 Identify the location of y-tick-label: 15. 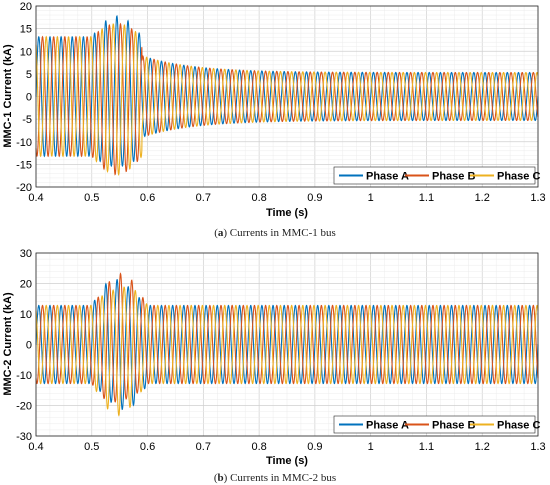
(26, 30).